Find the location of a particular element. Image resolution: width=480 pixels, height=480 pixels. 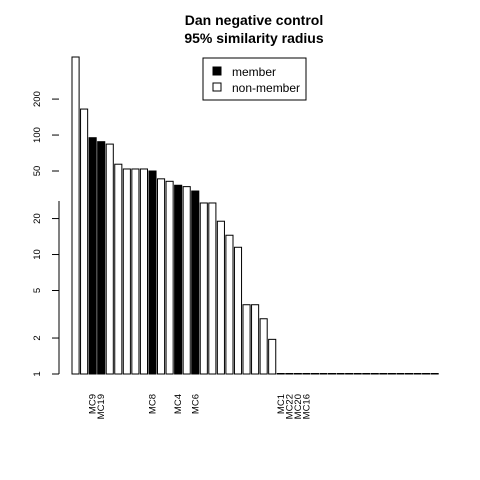

bar-label-mc4: MC4 is located at coordinates (178, 404).